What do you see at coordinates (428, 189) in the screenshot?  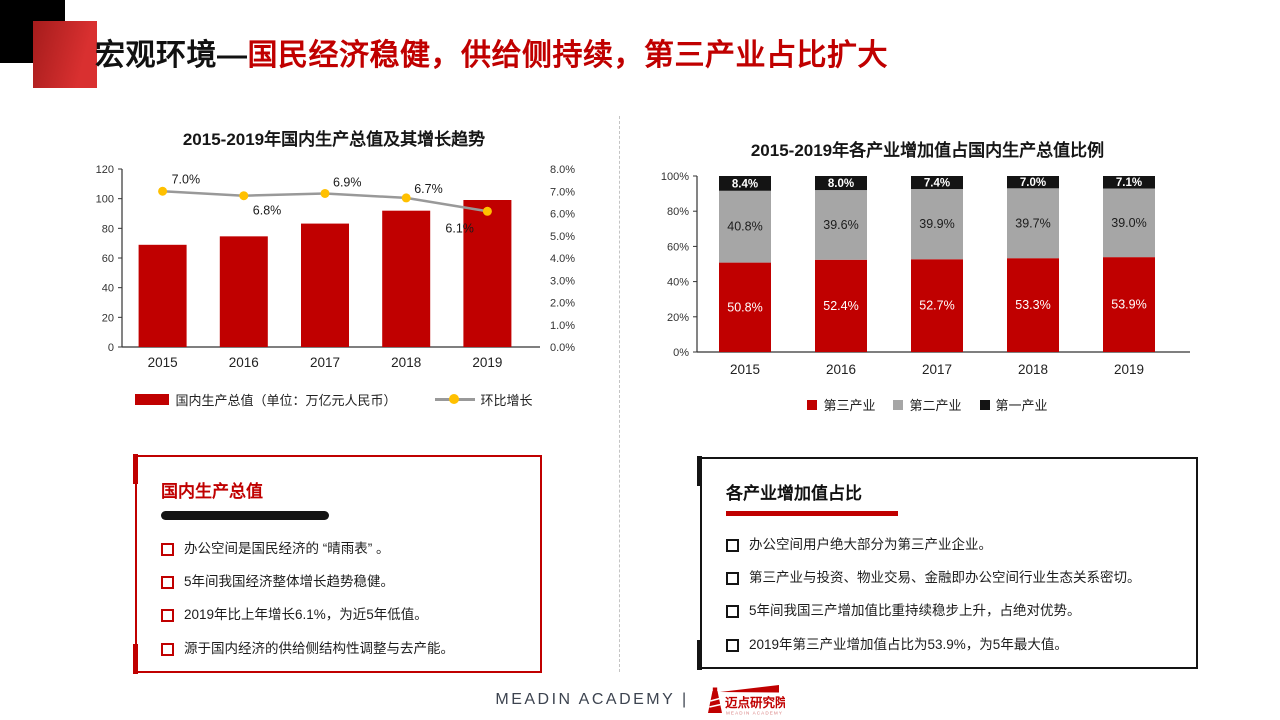 I see `growth-label: 6.7%` at bounding box center [428, 189].